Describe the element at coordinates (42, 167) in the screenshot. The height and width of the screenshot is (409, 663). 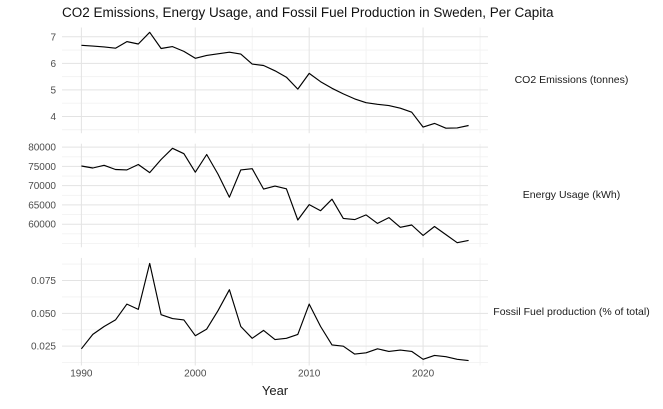
I see `y-tick-label: 75000` at that location.